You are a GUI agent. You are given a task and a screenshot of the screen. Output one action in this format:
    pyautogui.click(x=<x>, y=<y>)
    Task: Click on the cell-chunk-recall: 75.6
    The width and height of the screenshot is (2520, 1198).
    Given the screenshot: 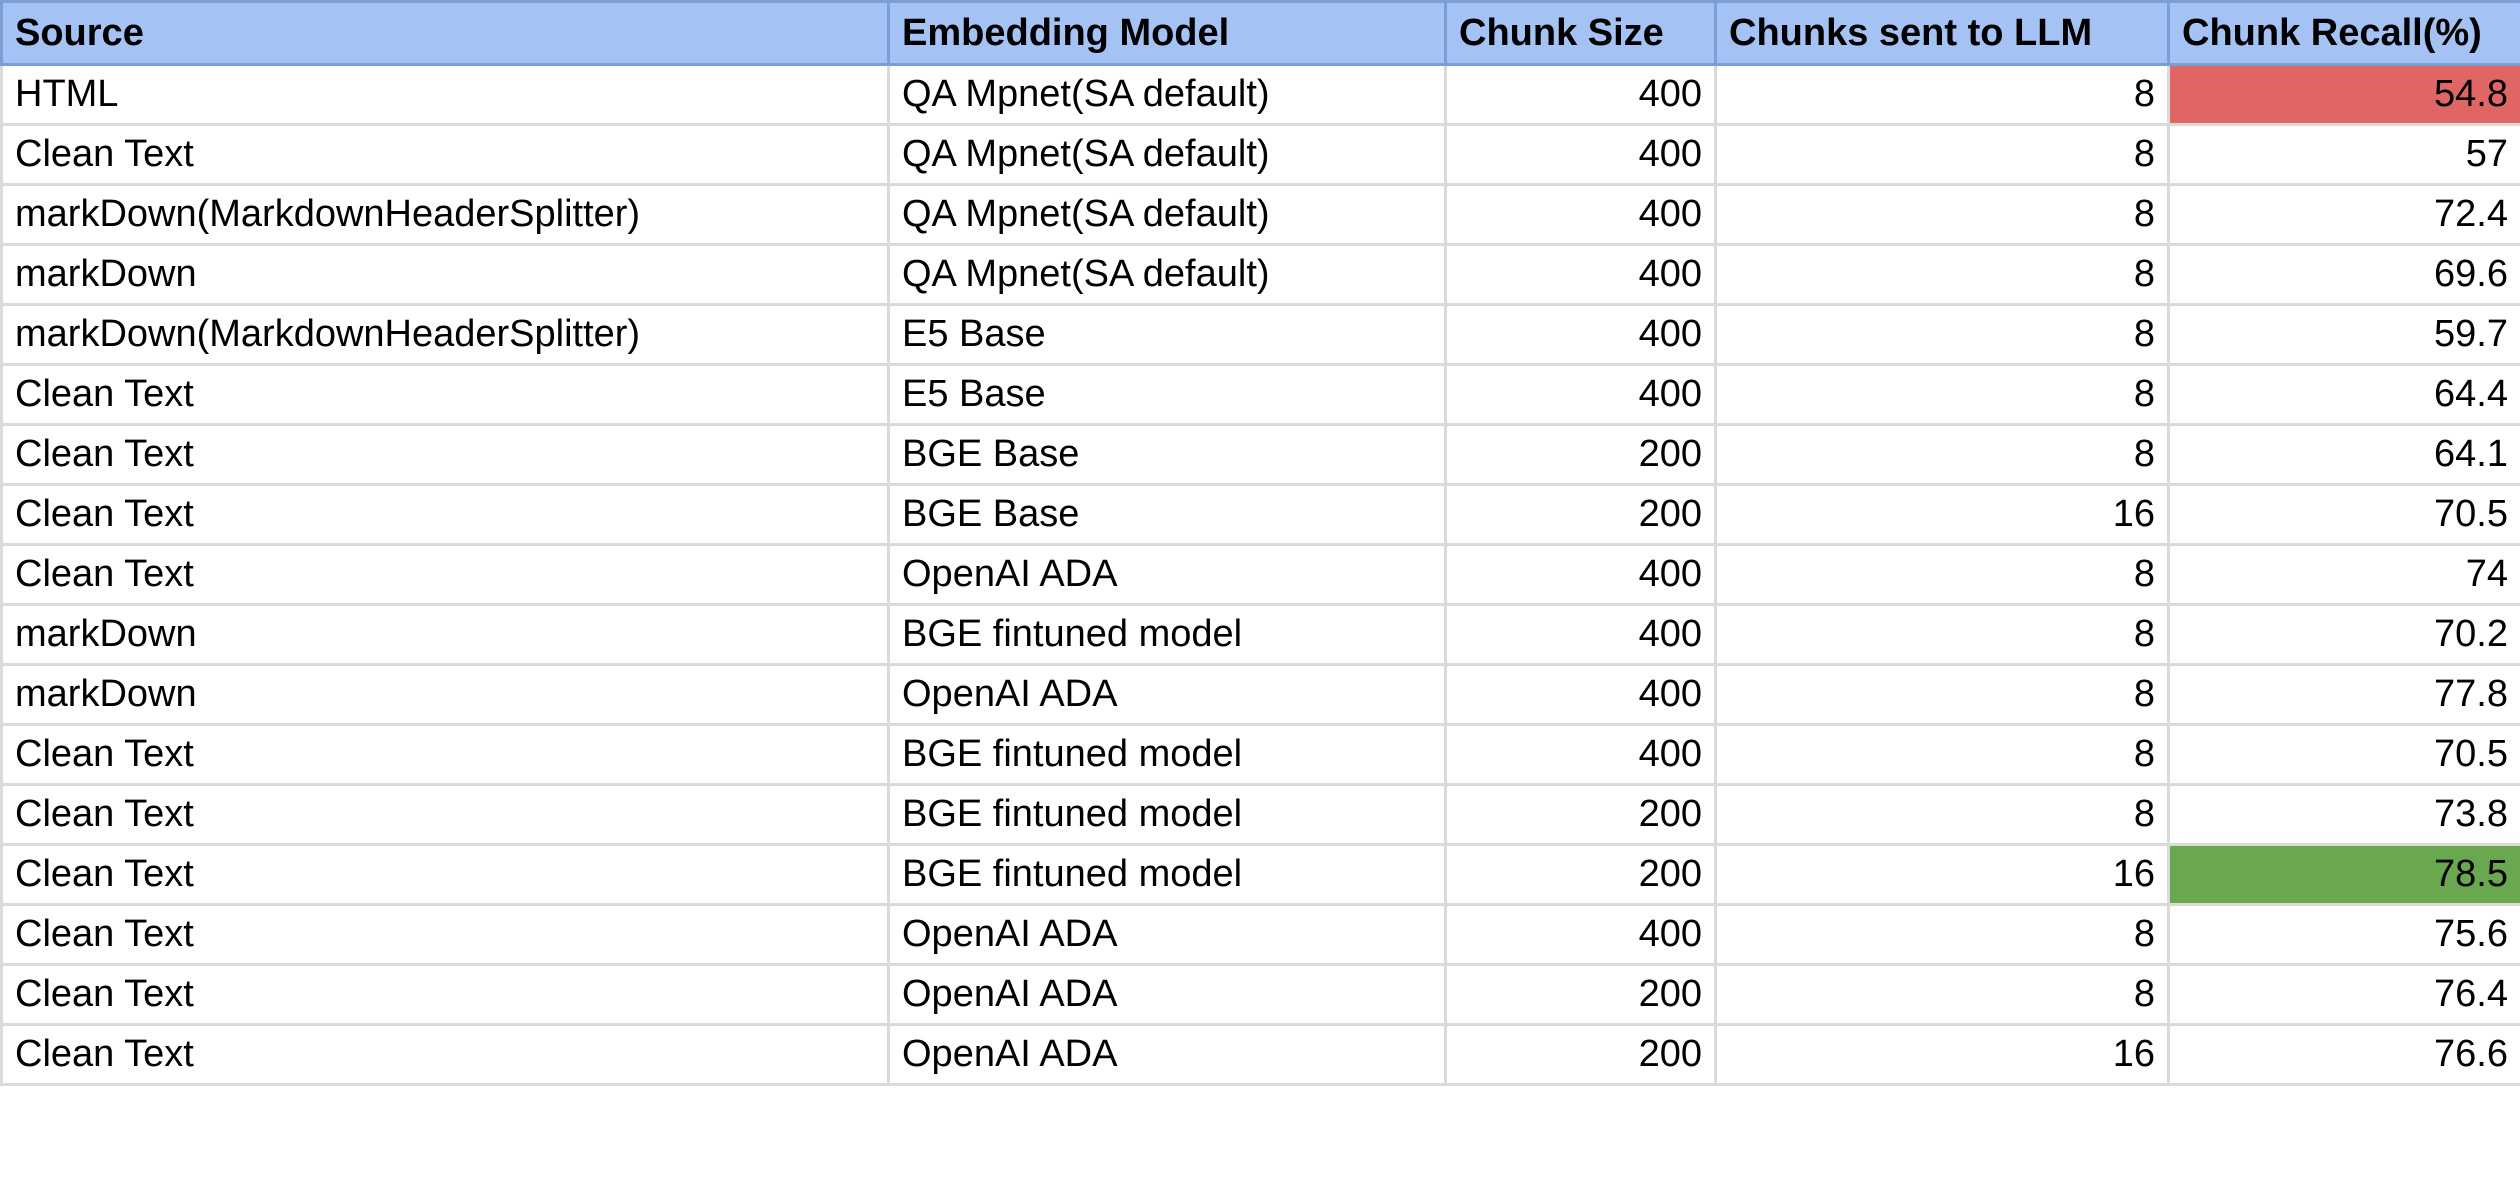 What is the action you would take?
    pyautogui.click(x=2343, y=934)
    